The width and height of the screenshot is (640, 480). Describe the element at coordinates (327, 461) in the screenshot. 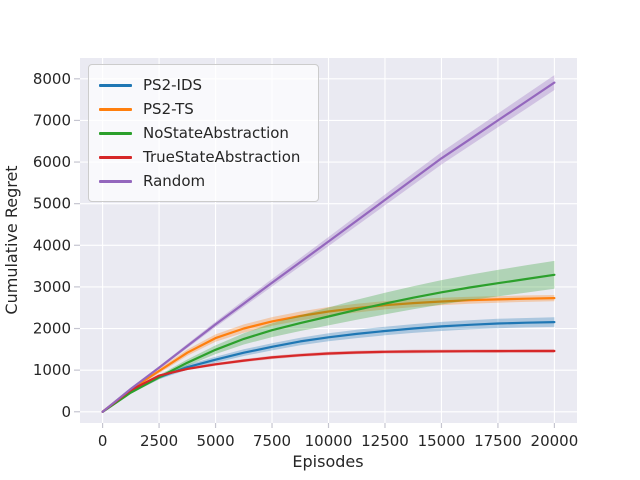

I see `x-axis-label: Episodes` at that location.